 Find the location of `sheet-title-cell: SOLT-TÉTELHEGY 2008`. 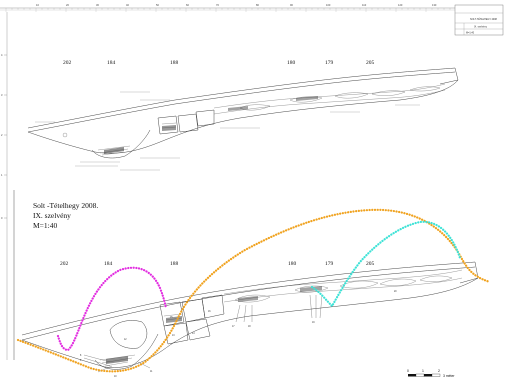

sheet-title-cell: SOLT-TÉTELHEGY 2008 is located at coordinates (484, 19).